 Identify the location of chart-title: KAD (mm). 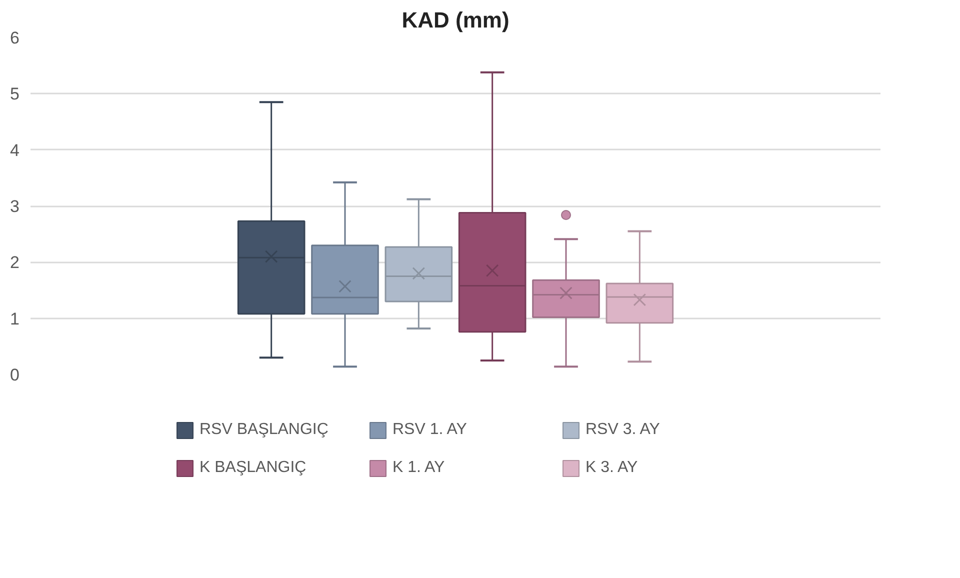
(456, 20).